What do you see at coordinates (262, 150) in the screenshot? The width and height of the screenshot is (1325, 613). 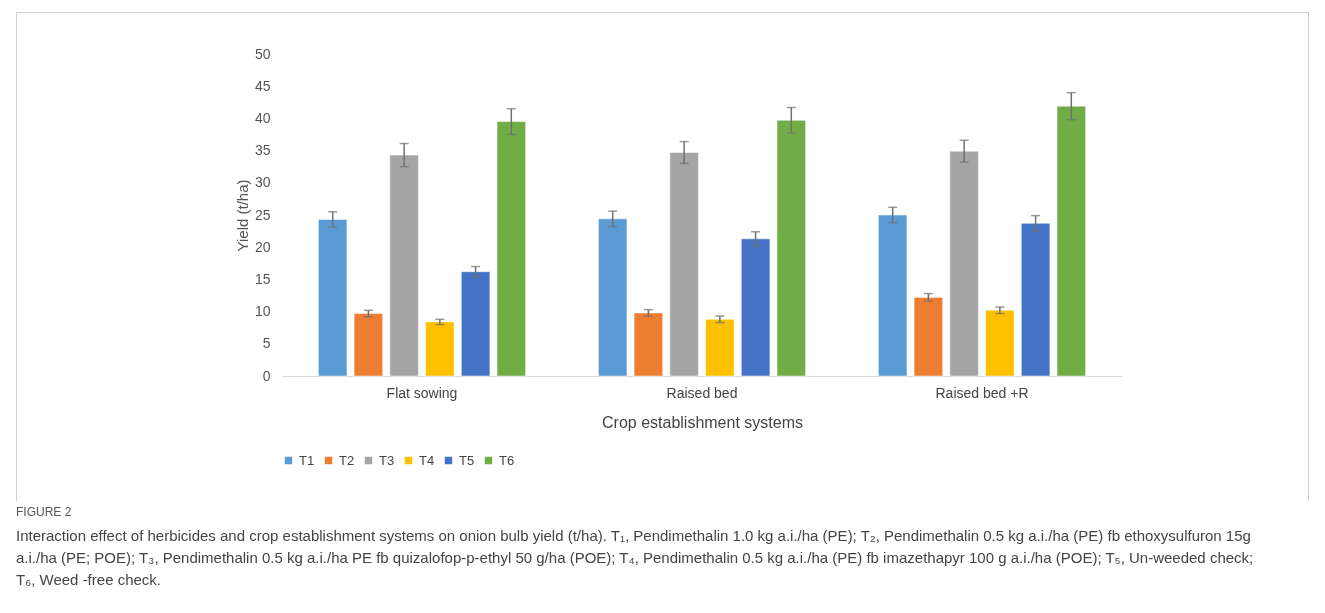 I see `y-tick-label: 35` at bounding box center [262, 150].